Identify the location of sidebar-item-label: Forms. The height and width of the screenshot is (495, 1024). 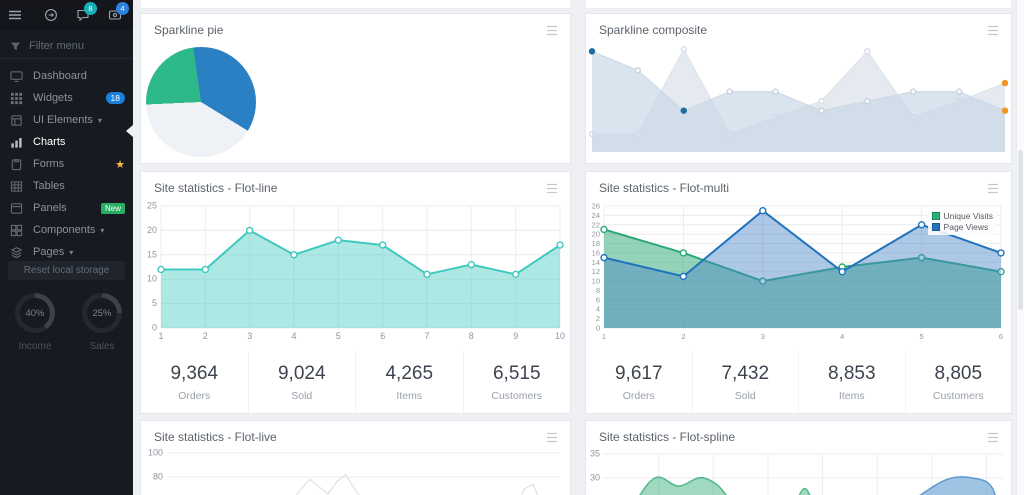
(49, 164).